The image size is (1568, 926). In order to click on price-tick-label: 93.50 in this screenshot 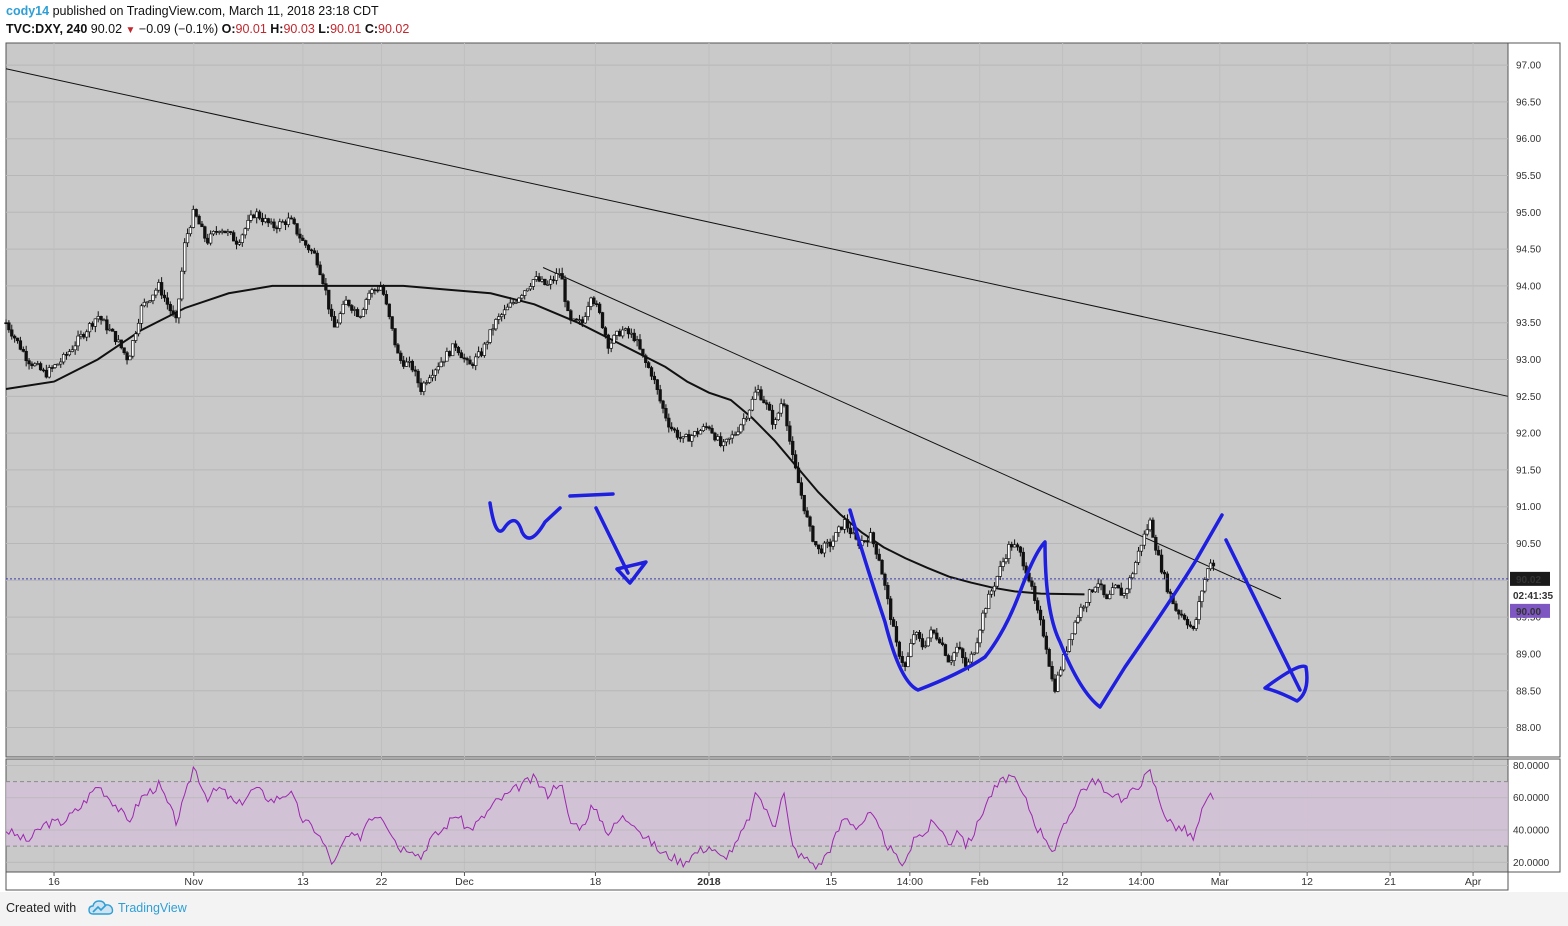, I will do `click(1528, 323)`.